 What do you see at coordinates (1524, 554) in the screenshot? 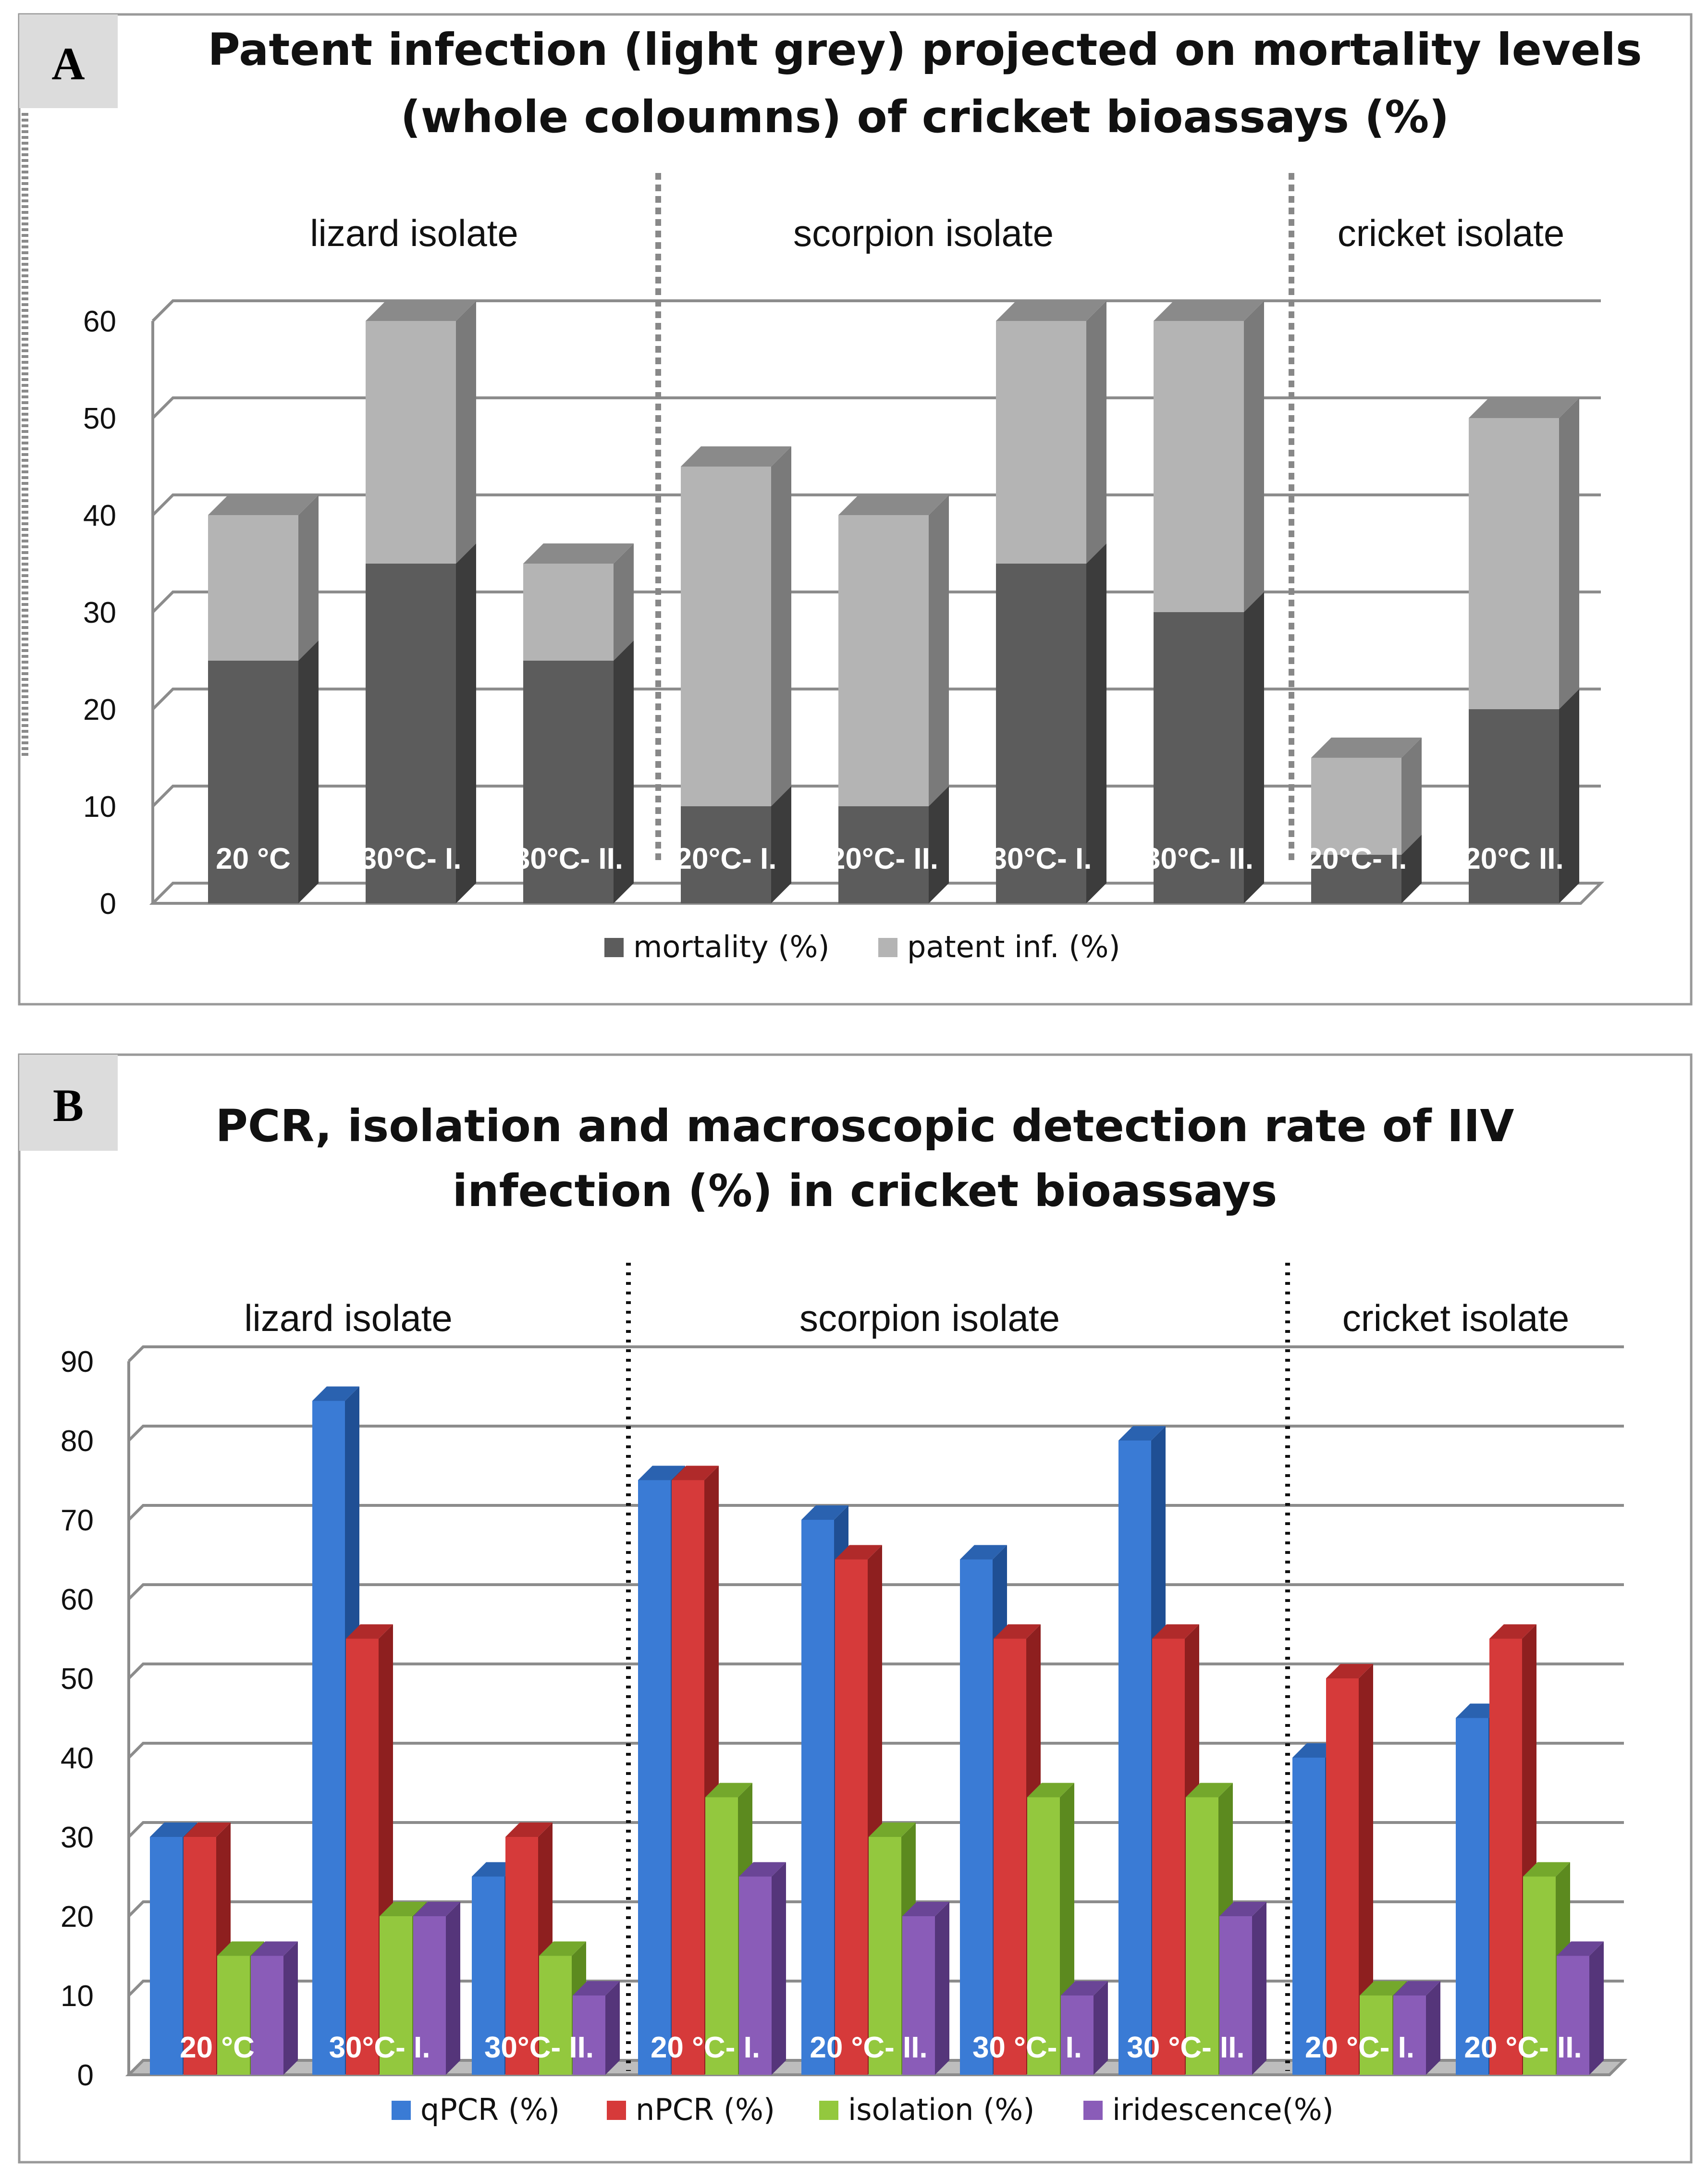
I see `panel-a-bar-9-patent` at bounding box center [1524, 554].